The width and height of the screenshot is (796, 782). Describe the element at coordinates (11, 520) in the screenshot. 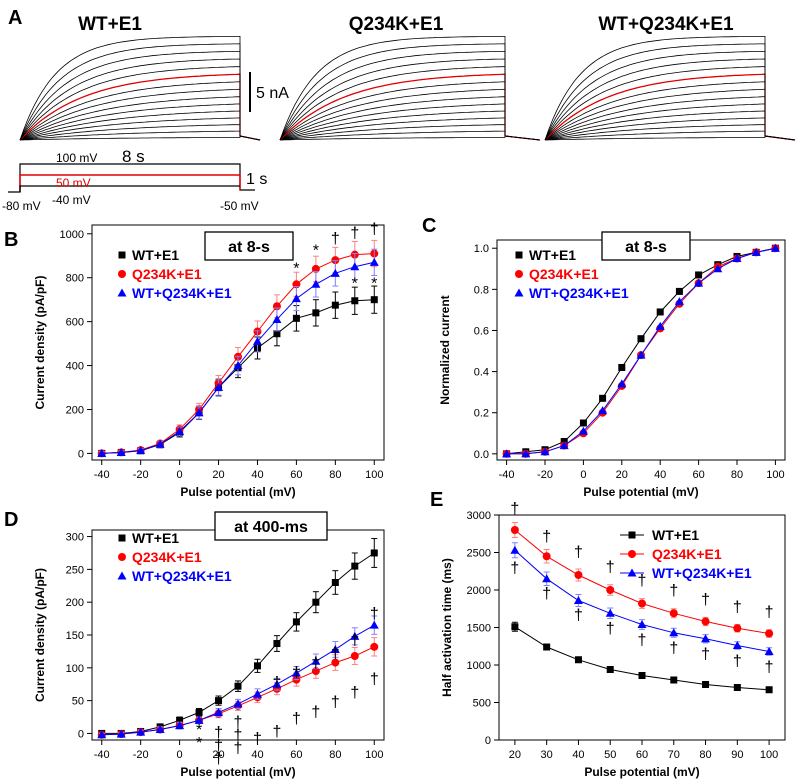

I see `panel-letter-d: D` at that location.